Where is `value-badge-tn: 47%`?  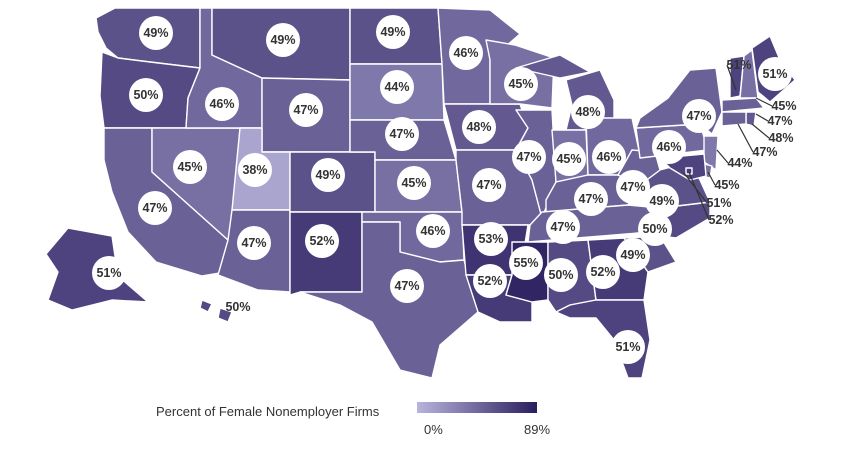
value-badge-tn: 47% is located at coordinates (563, 227).